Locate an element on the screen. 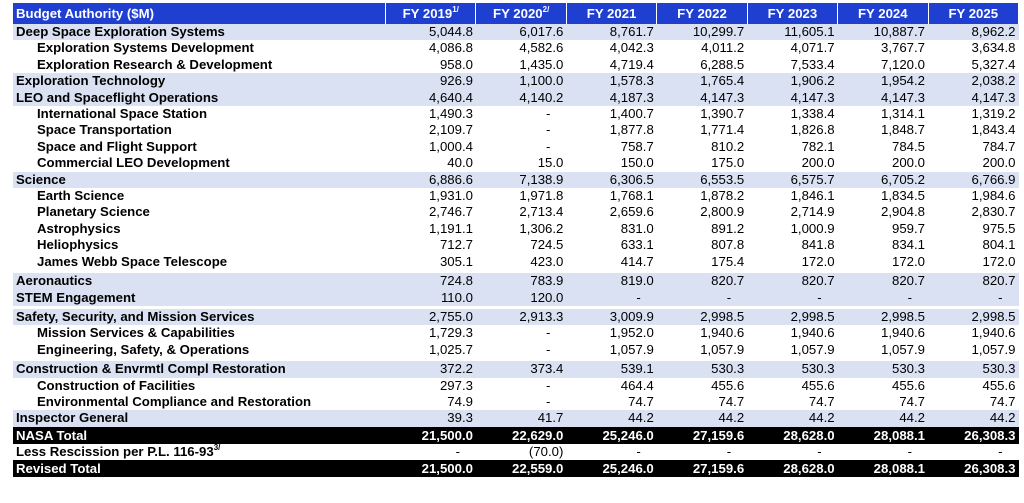  row-label: Aeronautics is located at coordinates (199, 281).